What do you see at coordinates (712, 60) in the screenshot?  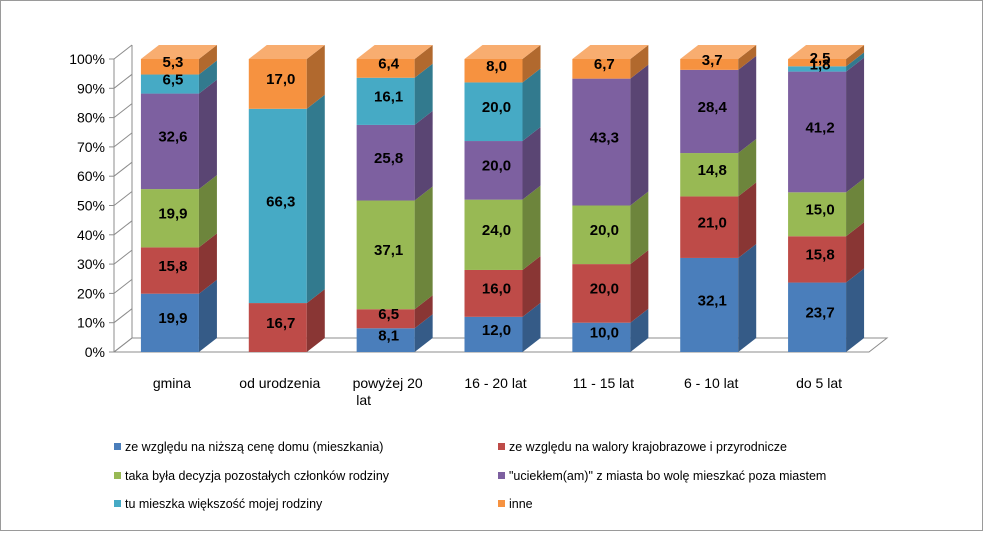 I see `data-label: 3,7` at bounding box center [712, 60].